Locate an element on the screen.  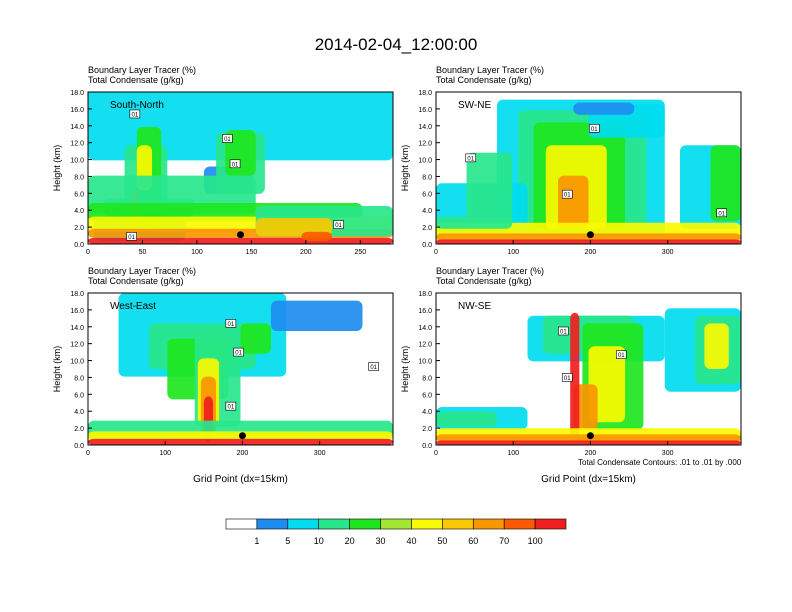
colorbar-label: 60 is located at coordinates (473, 541).